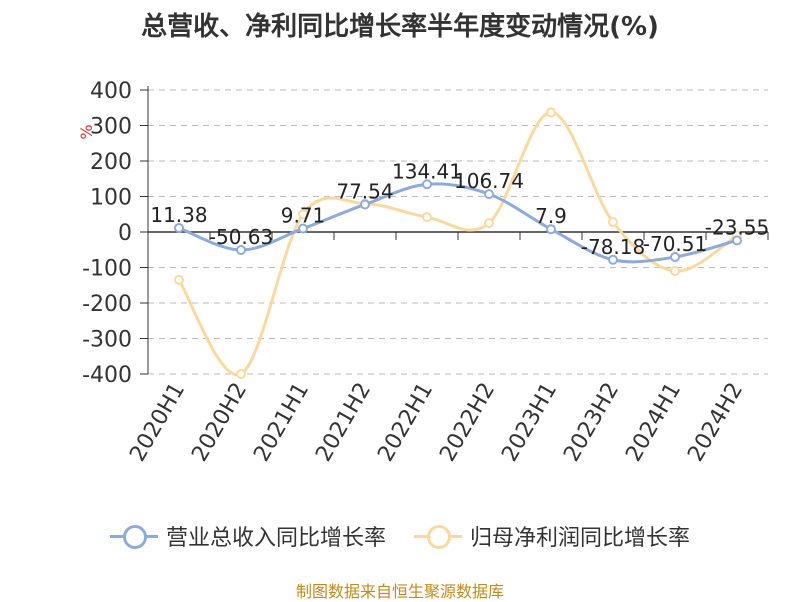  Describe the element at coordinates (111, 198) in the screenshot. I see `y-tick-label: 100` at that location.